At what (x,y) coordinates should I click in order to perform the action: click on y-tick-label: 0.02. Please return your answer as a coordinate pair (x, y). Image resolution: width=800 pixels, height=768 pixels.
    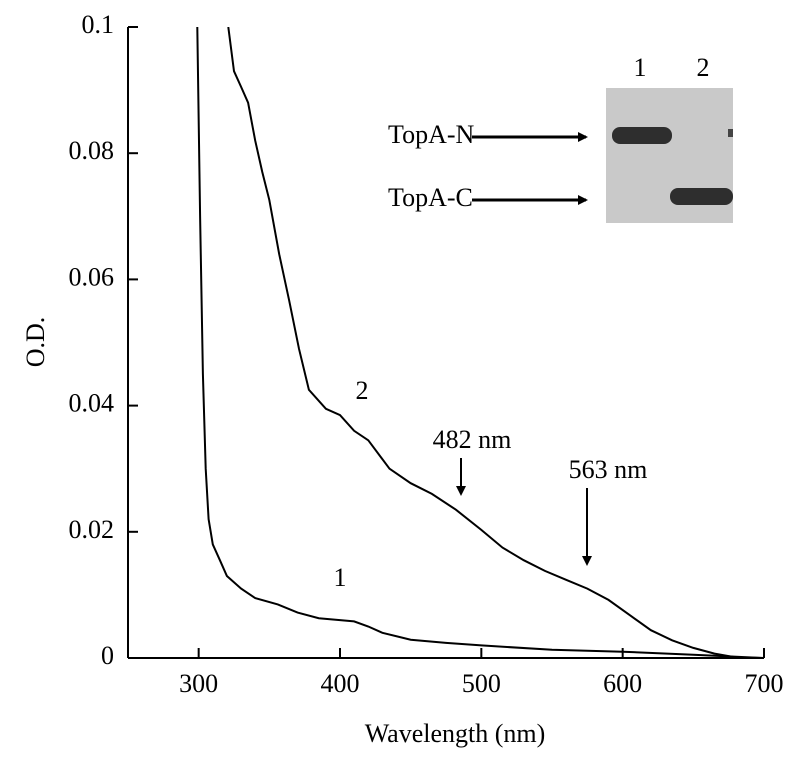
    Looking at the image, I should click on (92, 529).